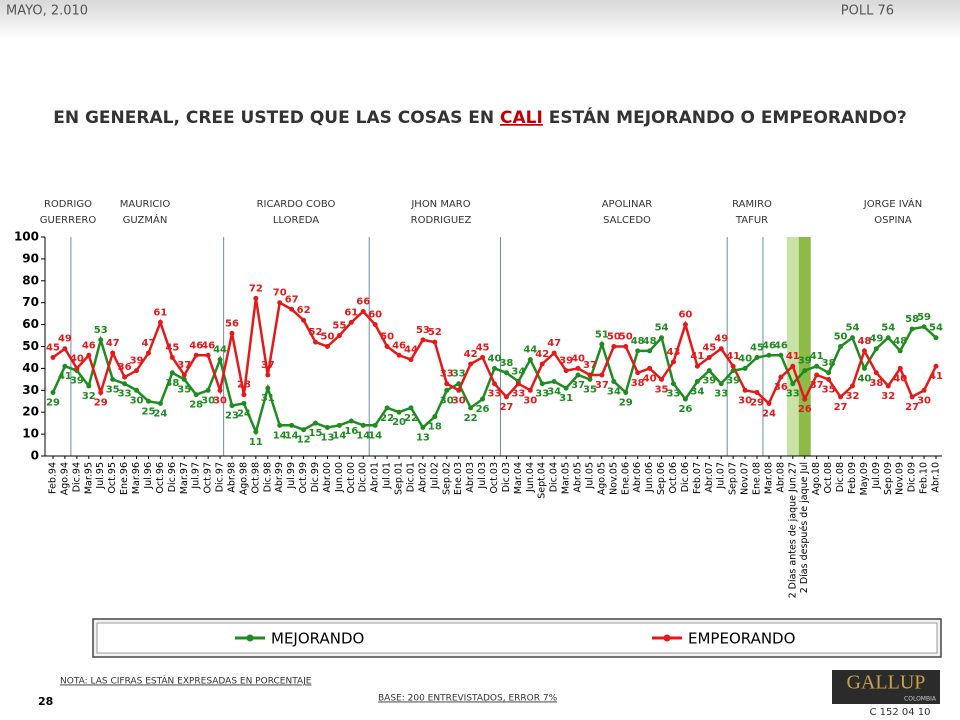 The height and width of the screenshot is (720, 960). Describe the element at coordinates (685, 477) in the screenshot. I see `x-tick-label: Dic.06` at that location.